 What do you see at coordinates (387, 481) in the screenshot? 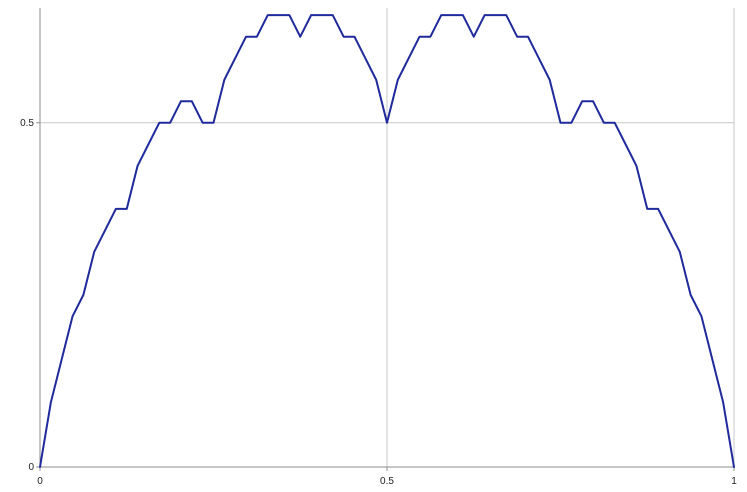
I see `x-tick-label: 0.5` at bounding box center [387, 481].